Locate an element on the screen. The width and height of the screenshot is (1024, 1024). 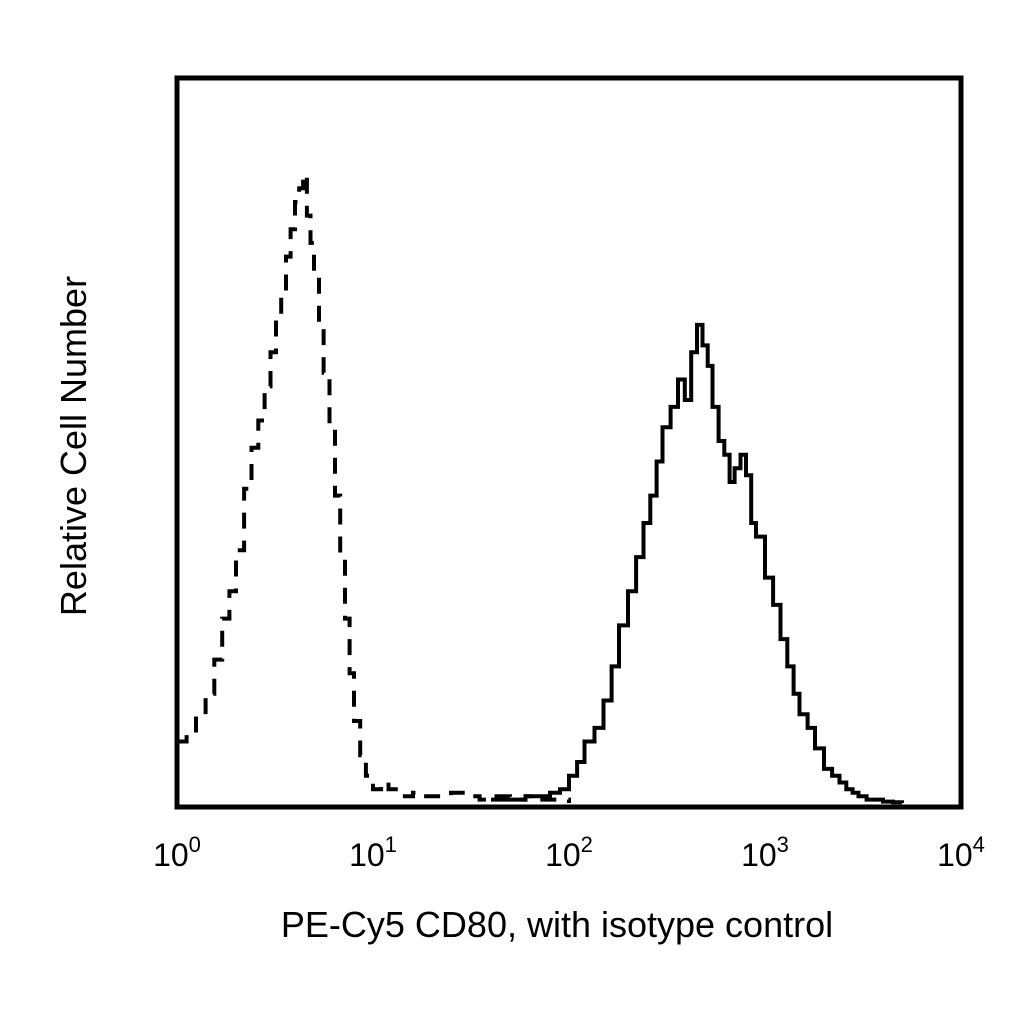
x-tick-label: 10² is located at coordinates (569, 852).